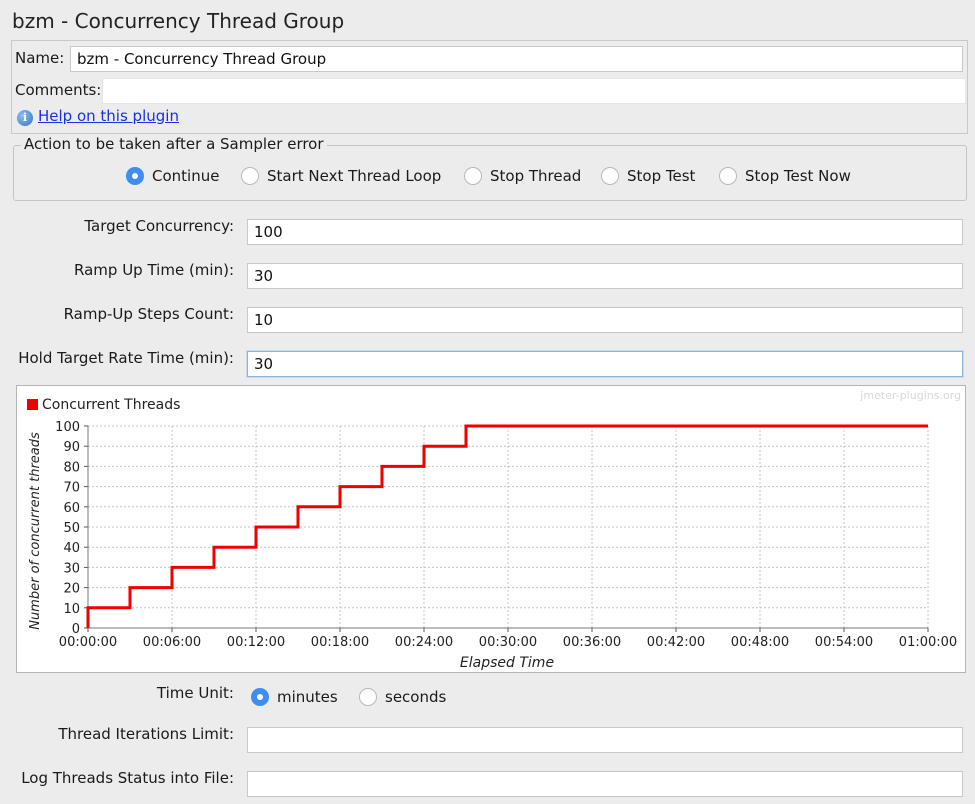 The height and width of the screenshot is (804, 975). What do you see at coordinates (928, 642) in the screenshot?
I see `x-tick-label: 01:00:00` at bounding box center [928, 642].